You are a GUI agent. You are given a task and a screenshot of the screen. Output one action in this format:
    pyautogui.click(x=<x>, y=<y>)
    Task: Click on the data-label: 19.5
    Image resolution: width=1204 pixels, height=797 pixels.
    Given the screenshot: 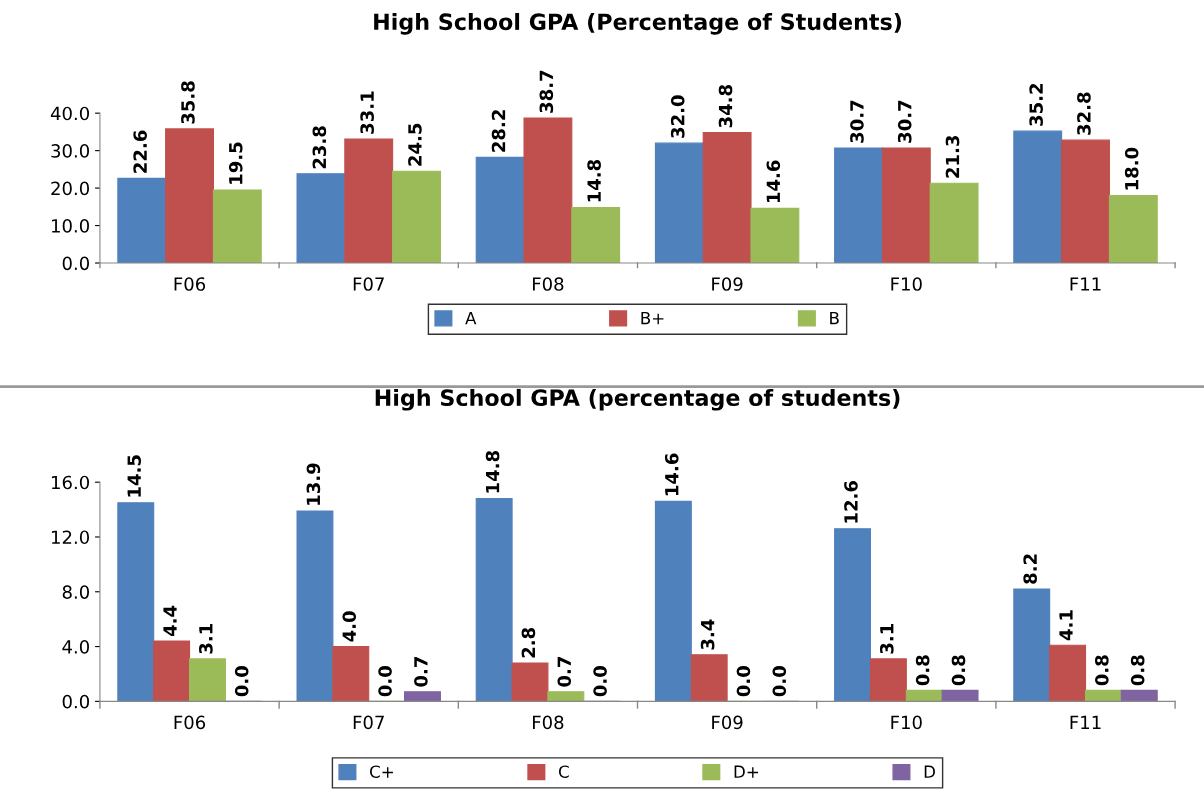 What is the action you would take?
    pyautogui.click(x=235, y=163)
    